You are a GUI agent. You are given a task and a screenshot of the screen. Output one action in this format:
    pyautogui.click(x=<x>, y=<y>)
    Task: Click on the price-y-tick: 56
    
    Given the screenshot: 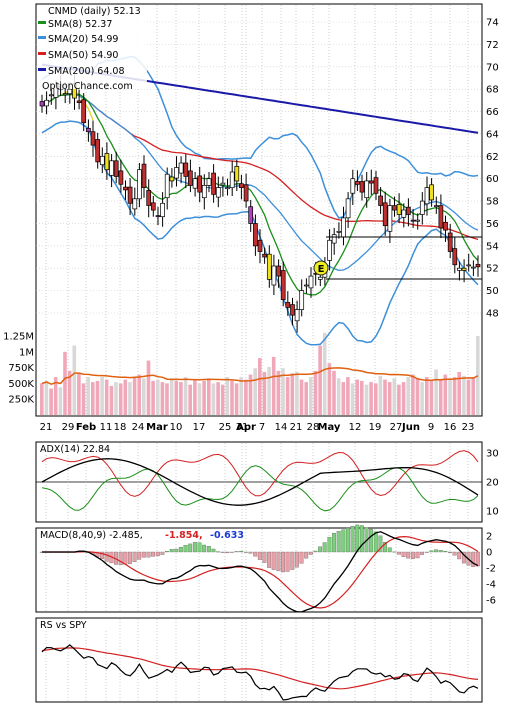 What is the action you would take?
    pyautogui.click(x=492, y=224)
    